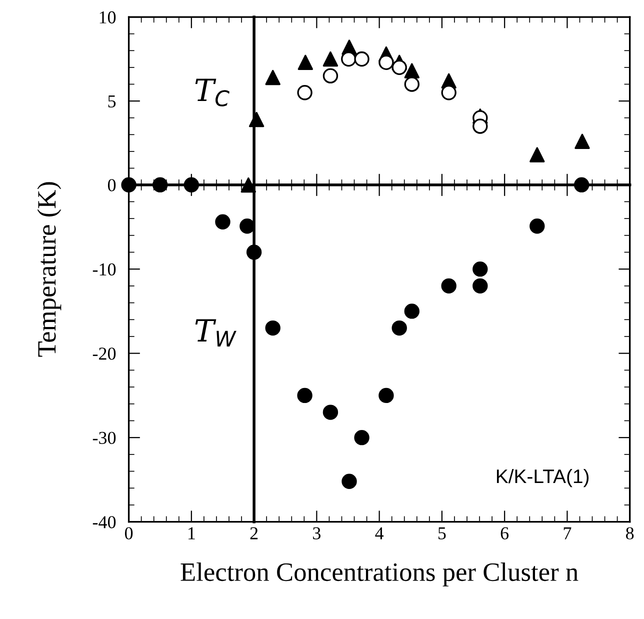  What do you see at coordinates (104, 354) in the screenshot?
I see `y-tick-label: -20` at bounding box center [104, 354].